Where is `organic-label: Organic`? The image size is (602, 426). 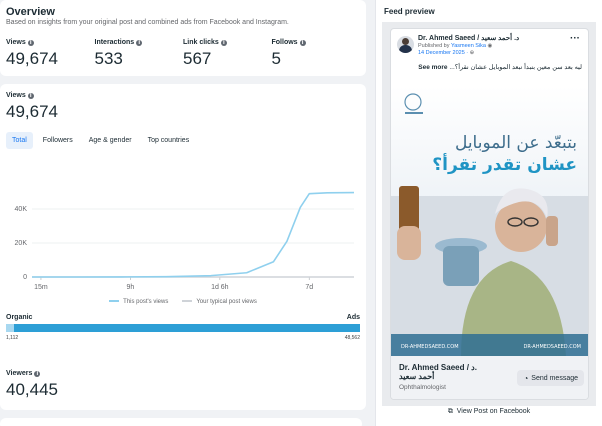
organic-label: Organic is located at coordinates (19, 317).